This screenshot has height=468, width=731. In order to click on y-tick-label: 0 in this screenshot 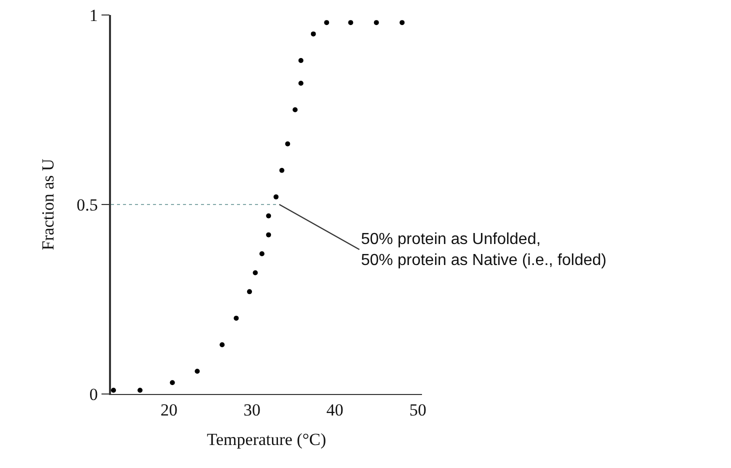, I will do `click(93, 394)`.